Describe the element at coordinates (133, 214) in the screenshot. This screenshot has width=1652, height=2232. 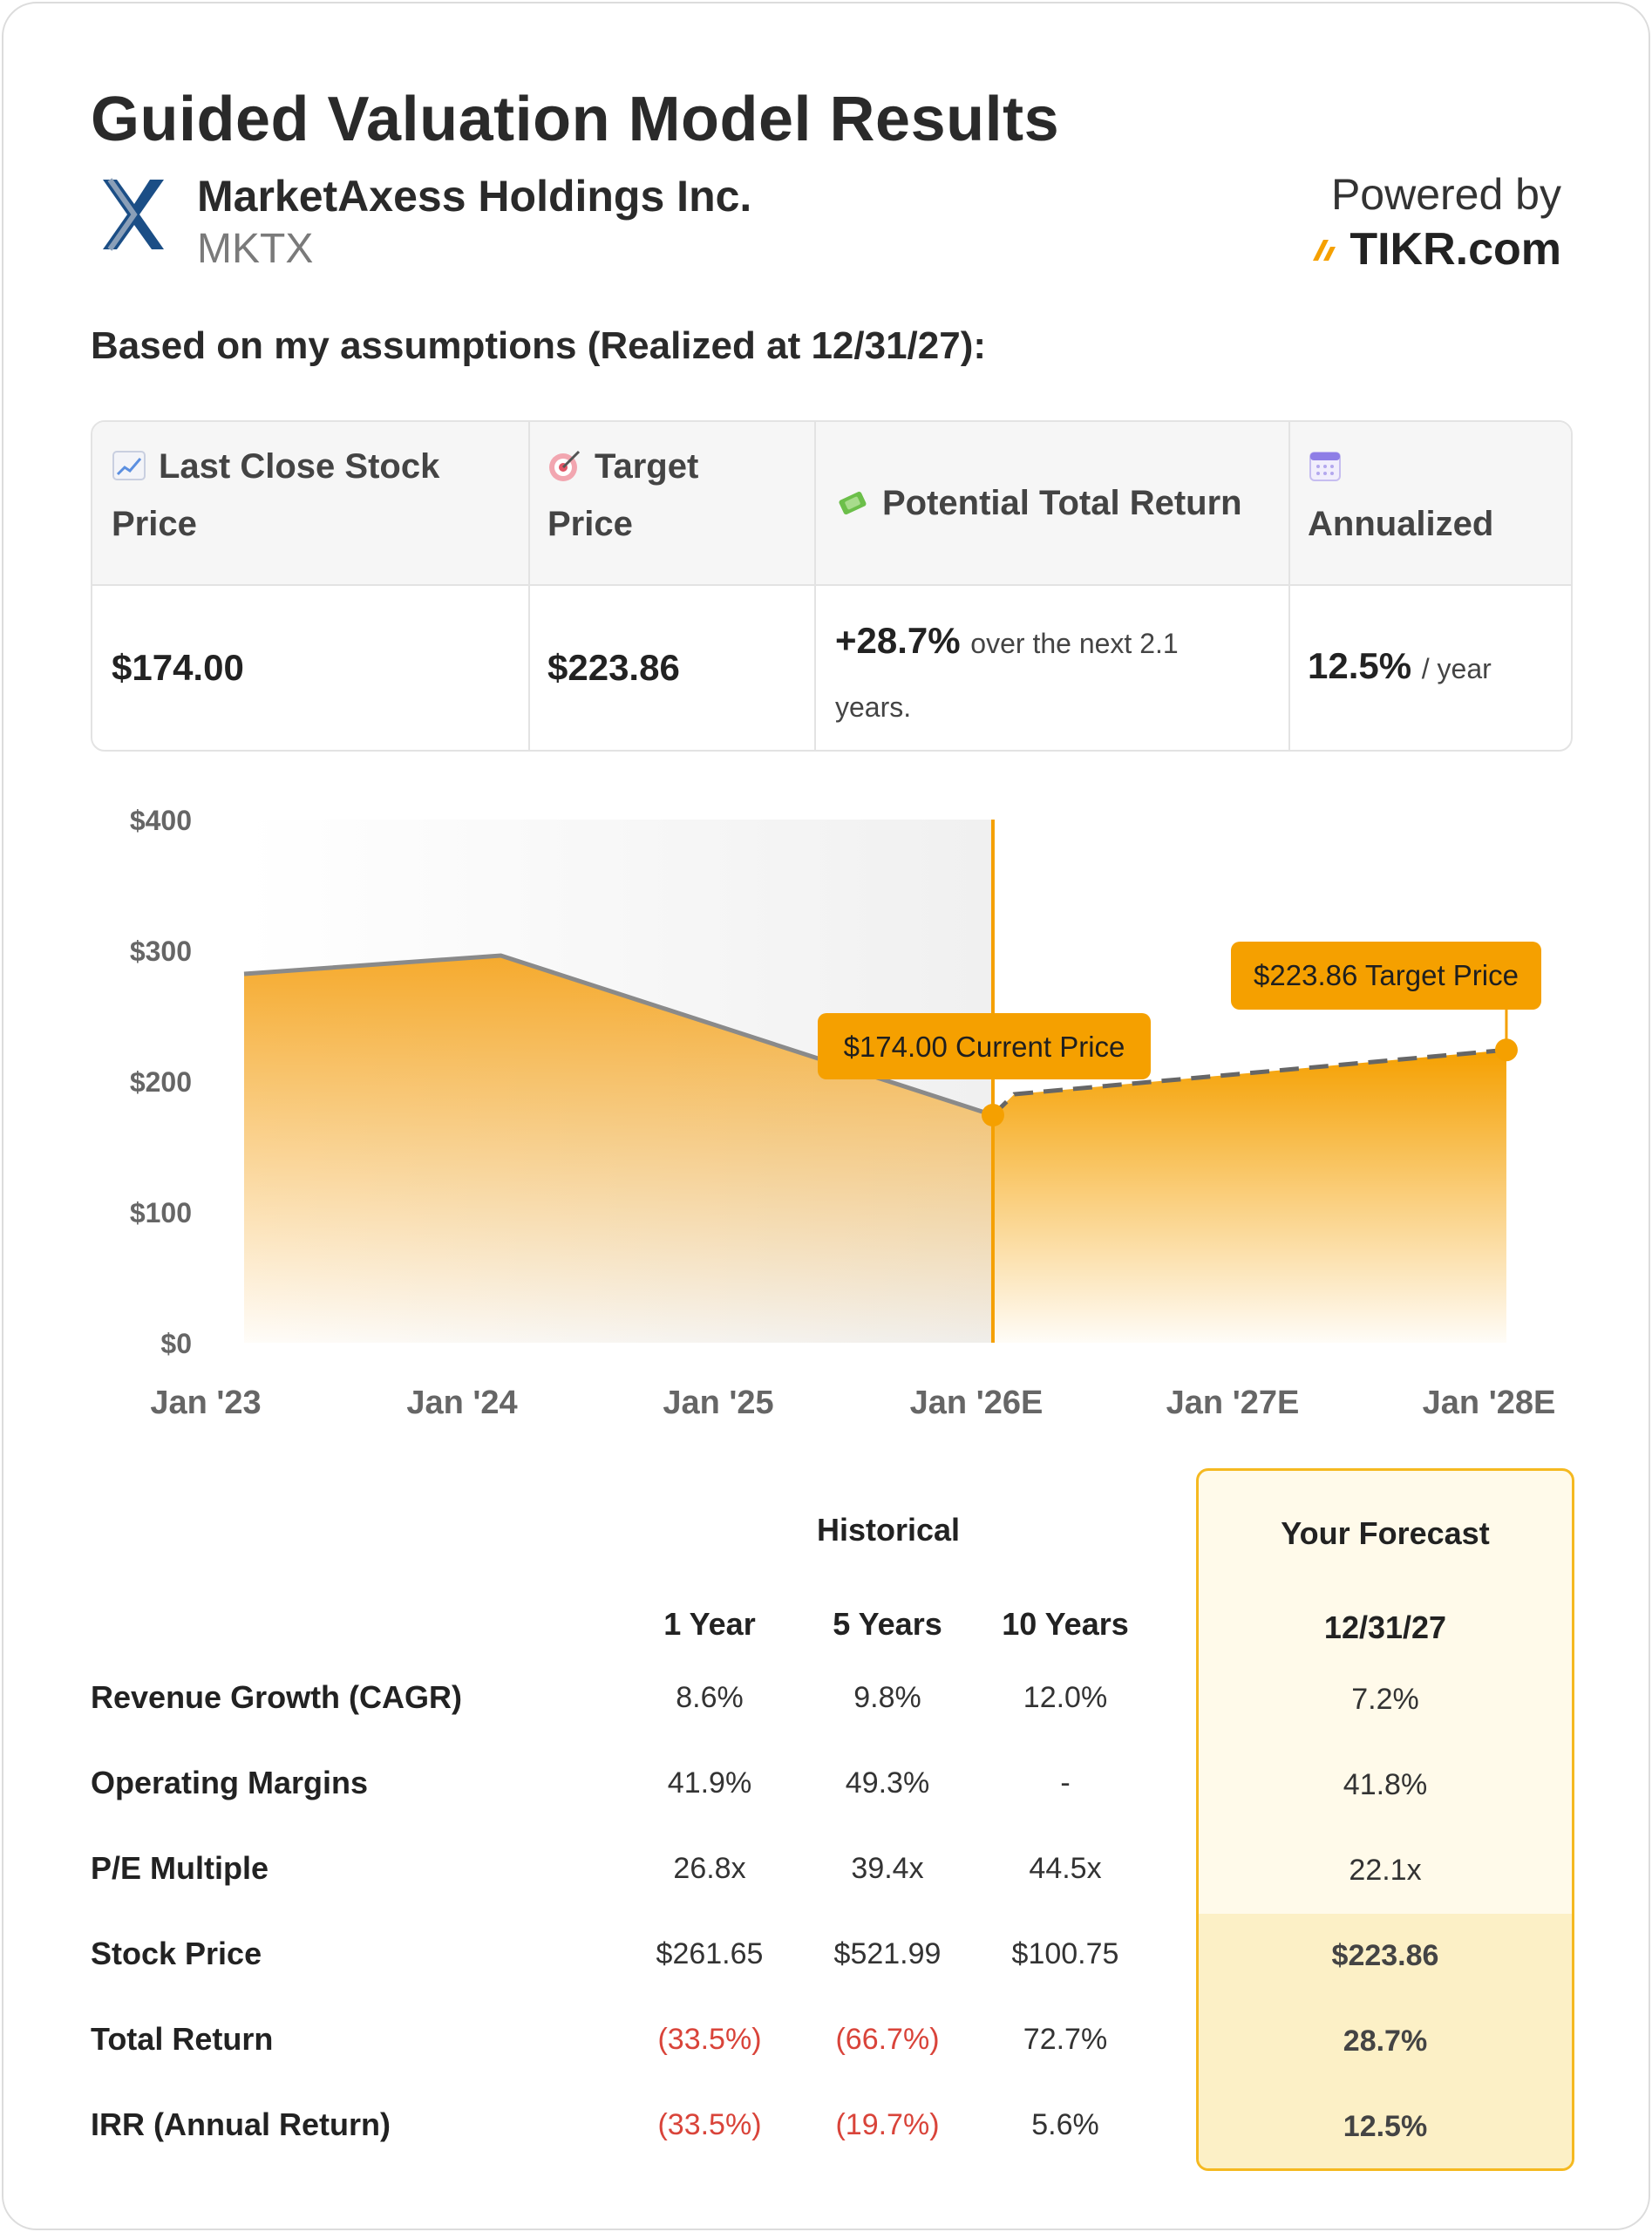
I see `company-logo` at that location.